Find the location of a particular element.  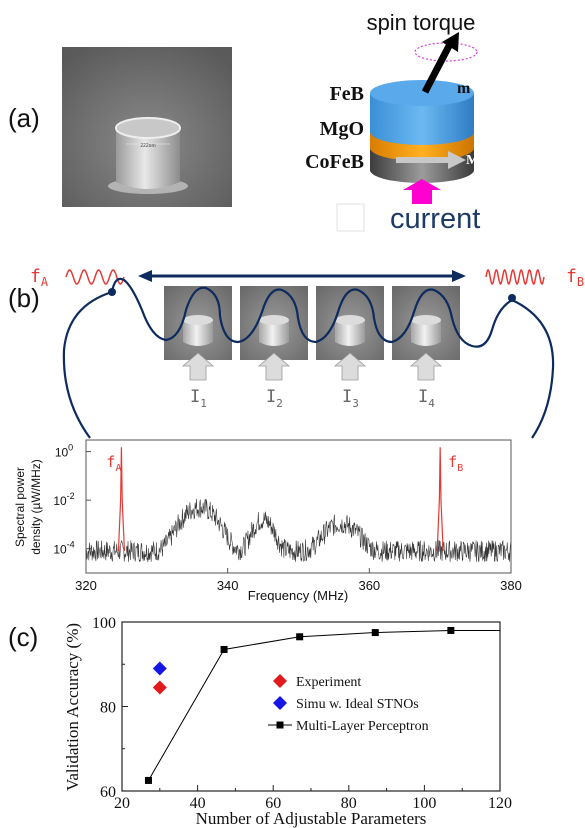

legend-label-0: Experiment is located at coordinates (328, 682).